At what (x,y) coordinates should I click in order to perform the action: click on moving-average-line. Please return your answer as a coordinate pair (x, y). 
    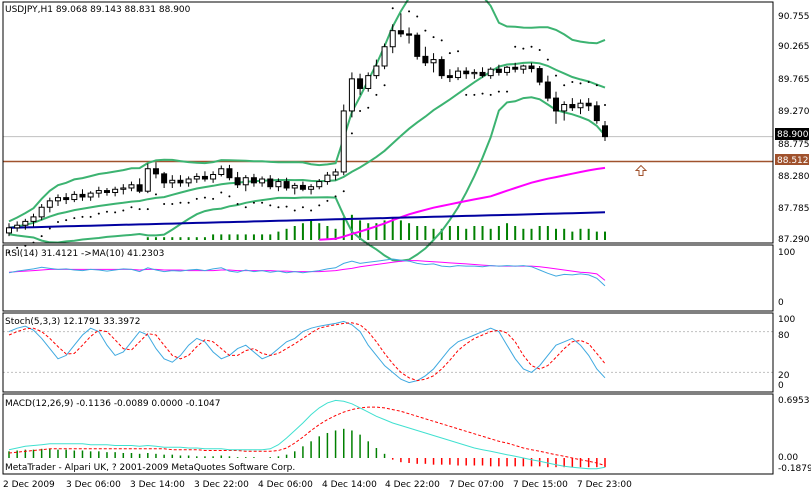
    Looking at the image, I should click on (462, 203).